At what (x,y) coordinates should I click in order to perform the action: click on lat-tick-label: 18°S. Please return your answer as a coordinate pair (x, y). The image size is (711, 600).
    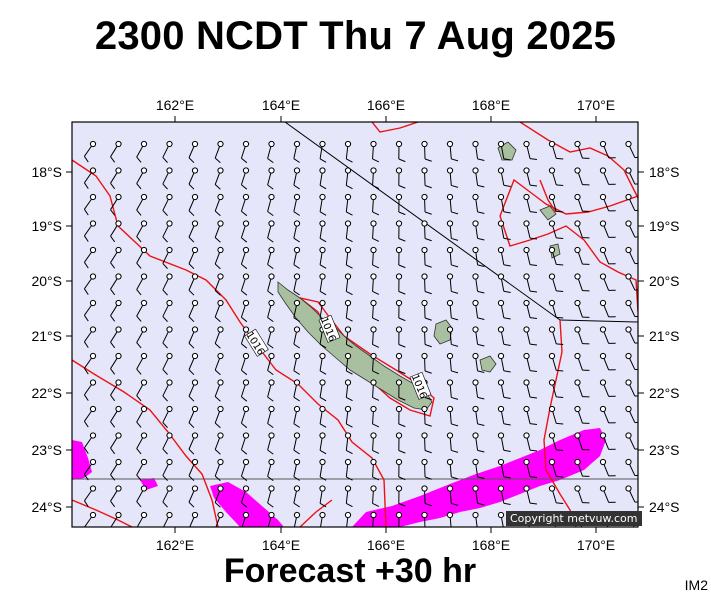
    Looking at the image, I should click on (46, 172).